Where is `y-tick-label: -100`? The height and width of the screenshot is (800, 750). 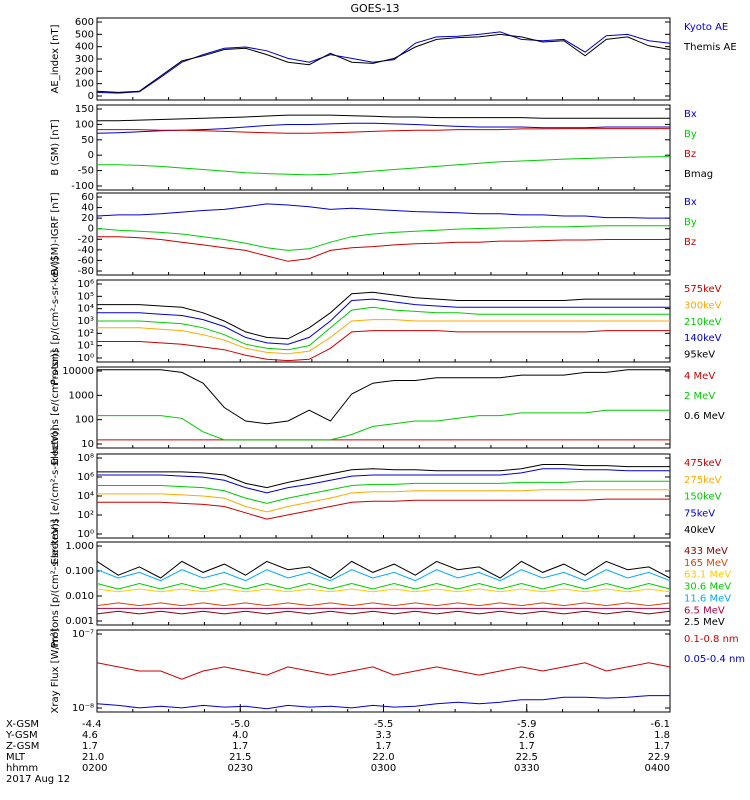 y-tick-label: -100 is located at coordinates (82, 186).